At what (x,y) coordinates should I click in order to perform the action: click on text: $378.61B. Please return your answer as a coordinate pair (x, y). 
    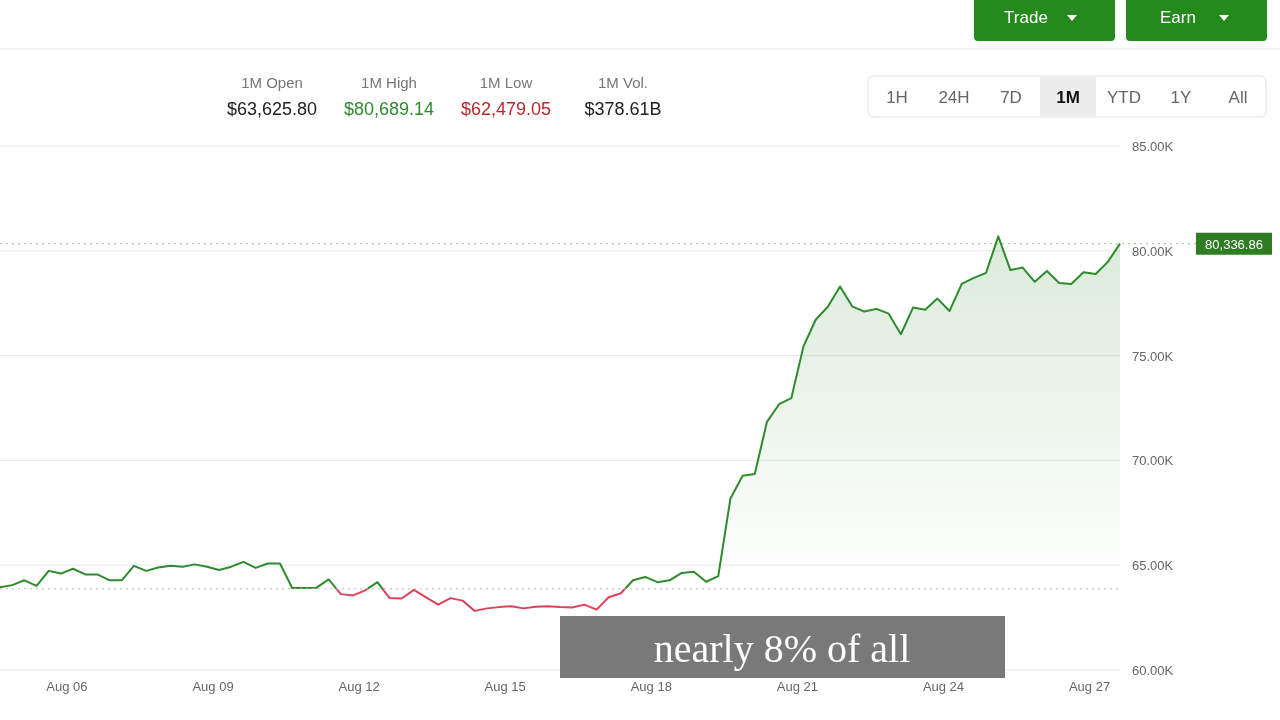
    Looking at the image, I should click on (623, 109).